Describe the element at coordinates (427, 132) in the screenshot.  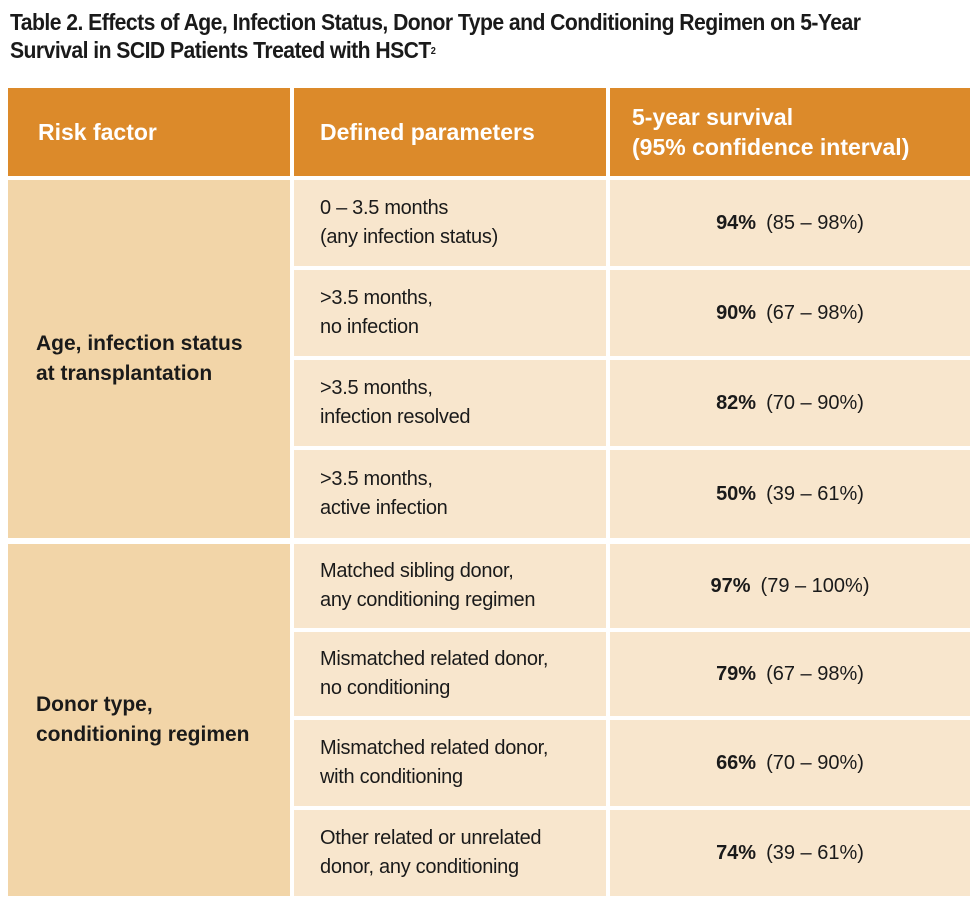
I see `header-defined-parameters-label: Defined parameters` at that location.